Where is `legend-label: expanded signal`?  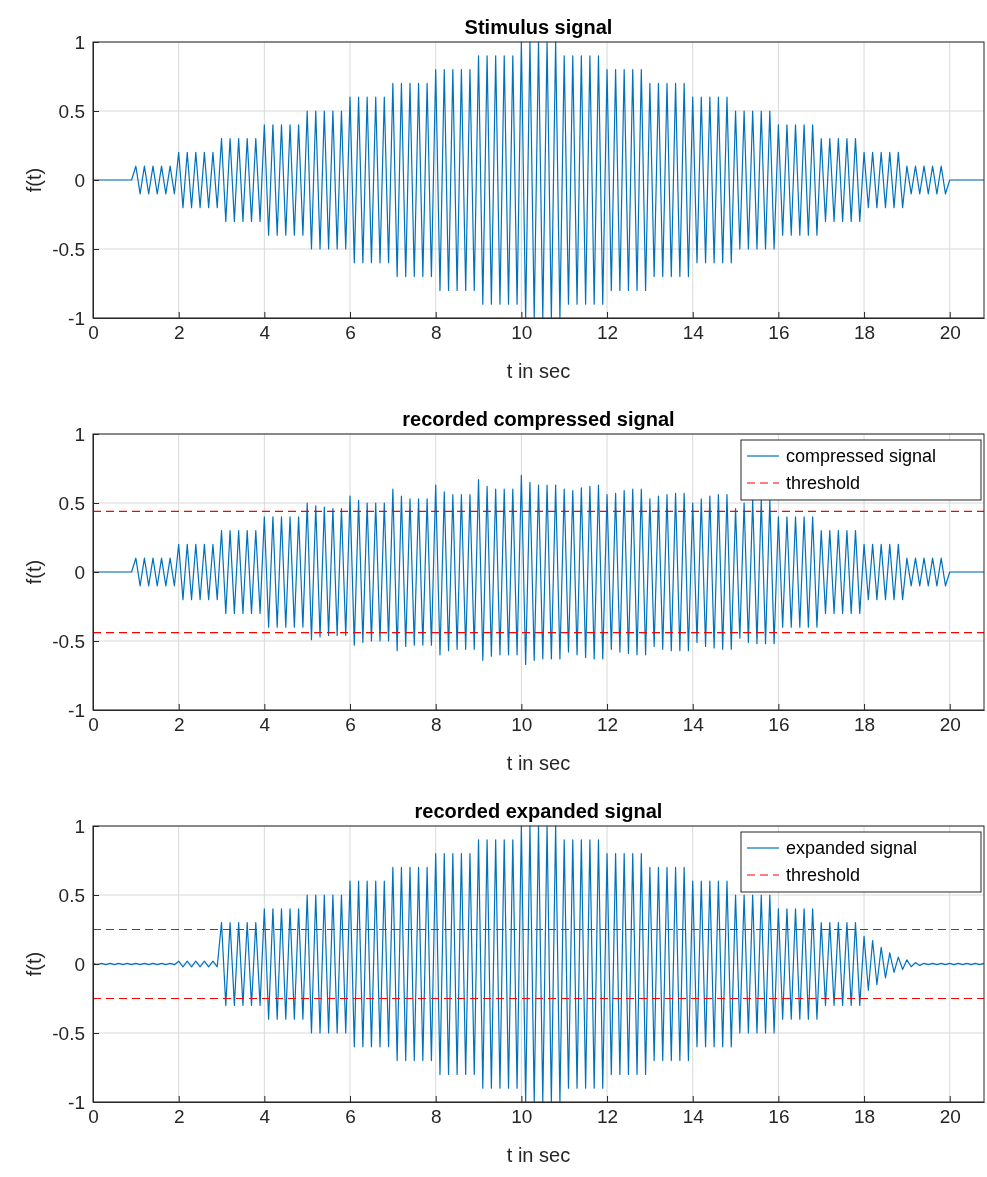
legend-label: expanded signal is located at coordinates (852, 848).